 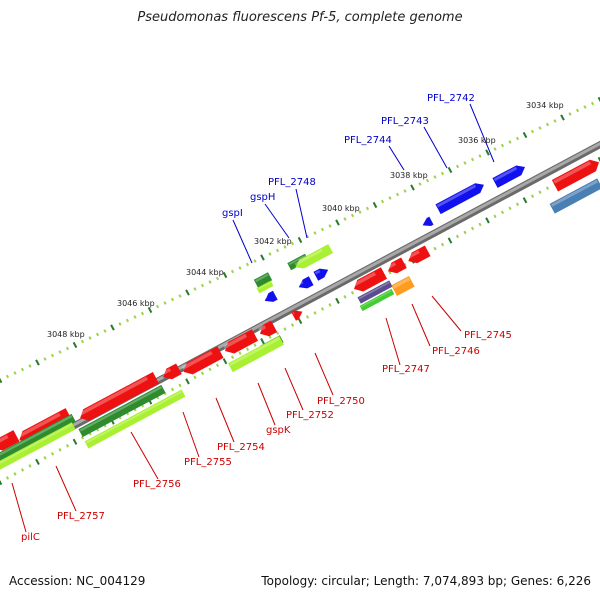 I want to click on gene-label-pilc: pilC, so click(x=30, y=537).